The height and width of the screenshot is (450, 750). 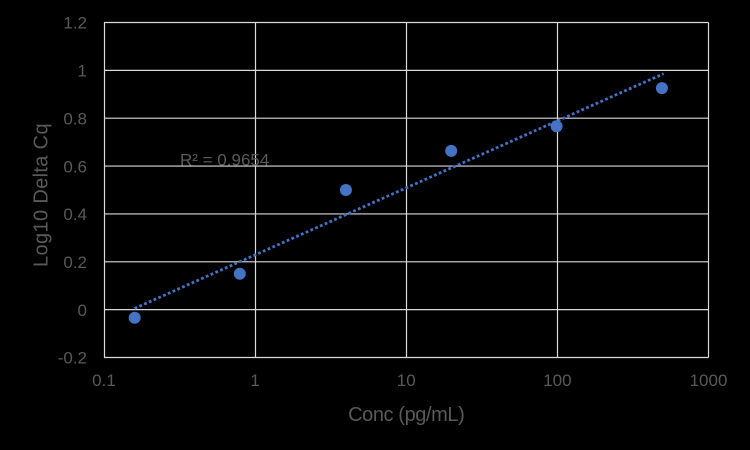 I want to click on svg-text: 0.8, so click(x=75, y=118).